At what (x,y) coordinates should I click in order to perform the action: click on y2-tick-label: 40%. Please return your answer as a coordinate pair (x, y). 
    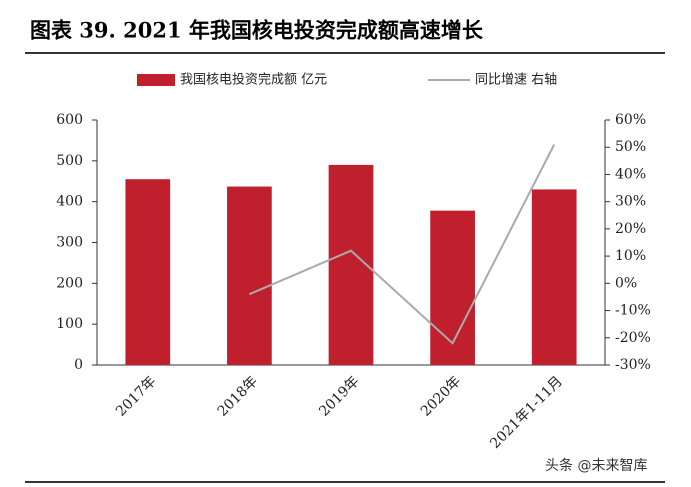
    Looking at the image, I should click on (630, 174).